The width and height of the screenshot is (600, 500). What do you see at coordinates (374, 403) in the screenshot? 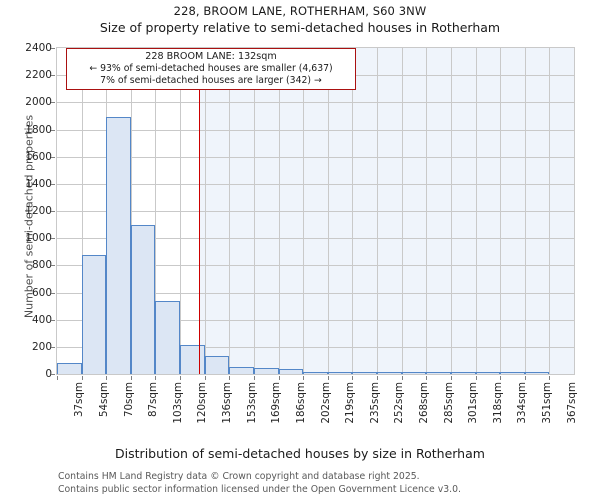
I see `x-tick-label: 235sqm` at bounding box center [374, 403].